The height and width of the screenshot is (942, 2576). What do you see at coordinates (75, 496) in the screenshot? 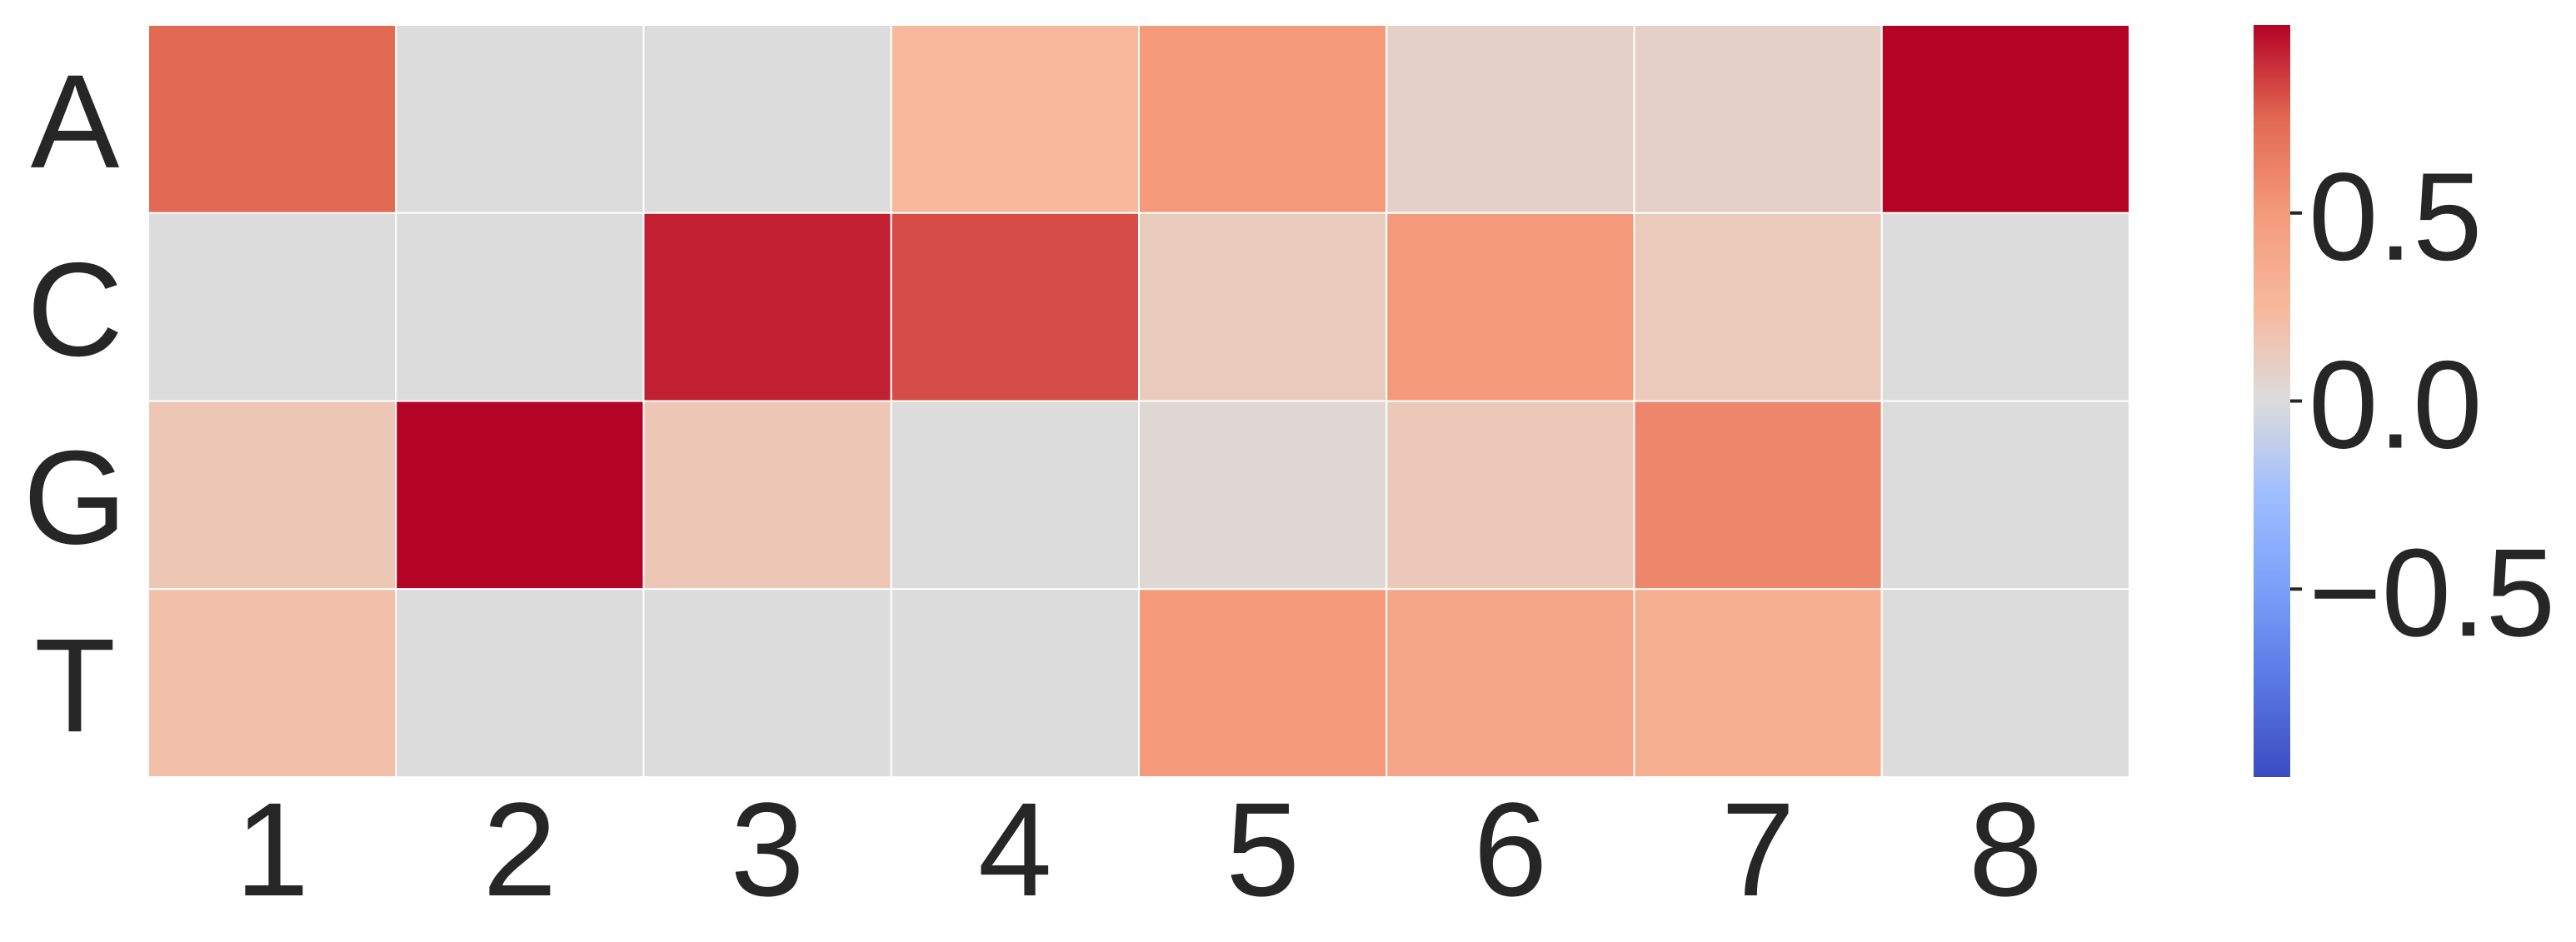
I see `y-tick-label: G` at bounding box center [75, 496].